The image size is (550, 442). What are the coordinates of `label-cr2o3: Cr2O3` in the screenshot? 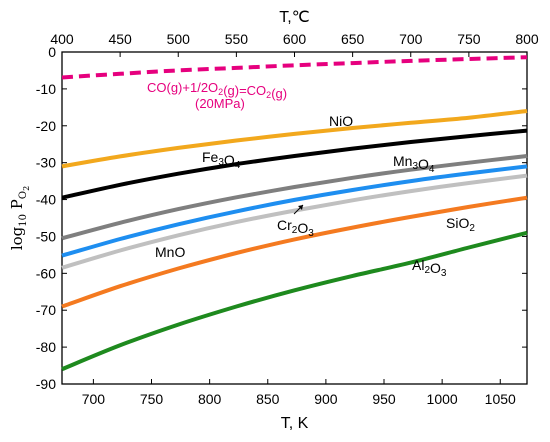 It's located at (295, 228).